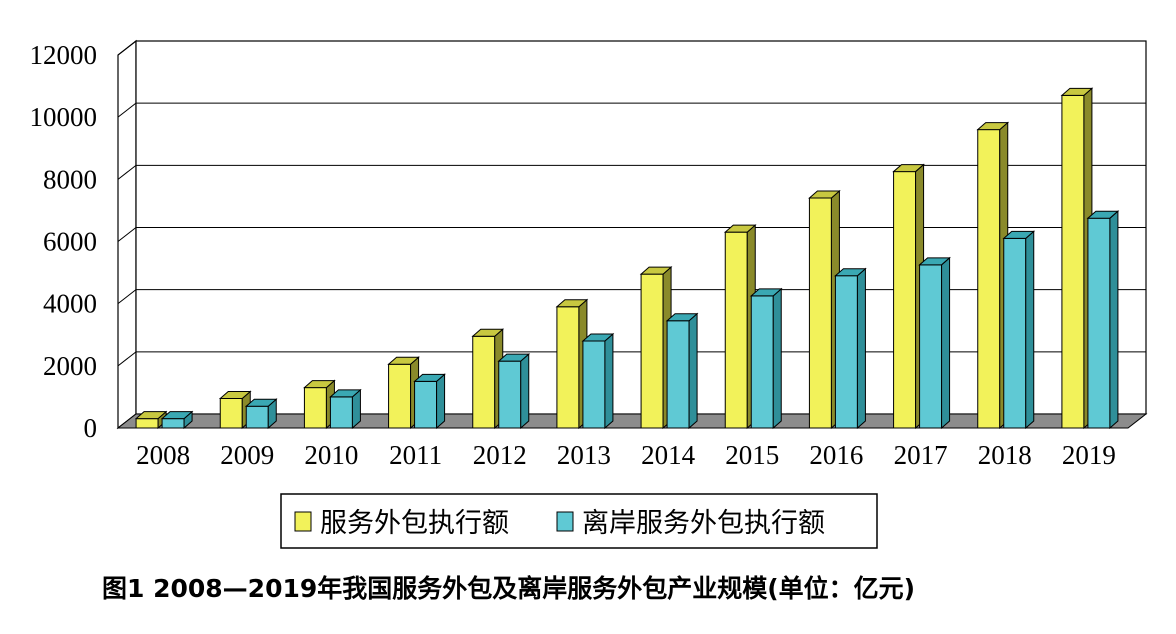 This screenshot has height=634, width=1176. What do you see at coordinates (64, 55) in the screenshot?
I see `y-tick-label: 12000` at bounding box center [64, 55].